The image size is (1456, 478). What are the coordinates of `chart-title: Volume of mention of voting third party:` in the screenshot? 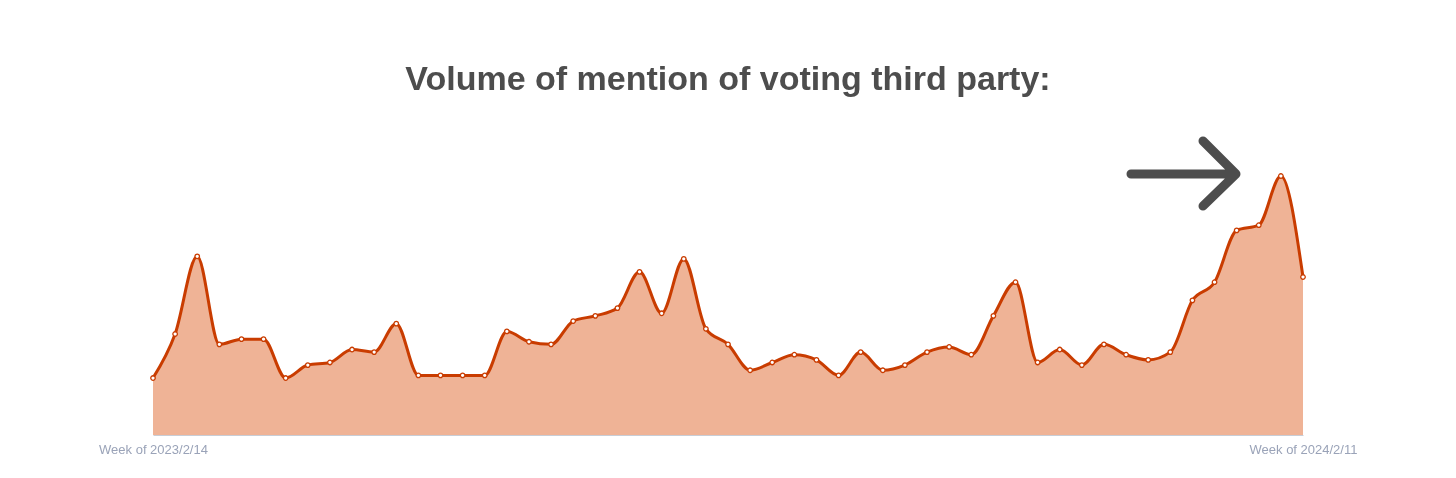 It's located at (728, 78).